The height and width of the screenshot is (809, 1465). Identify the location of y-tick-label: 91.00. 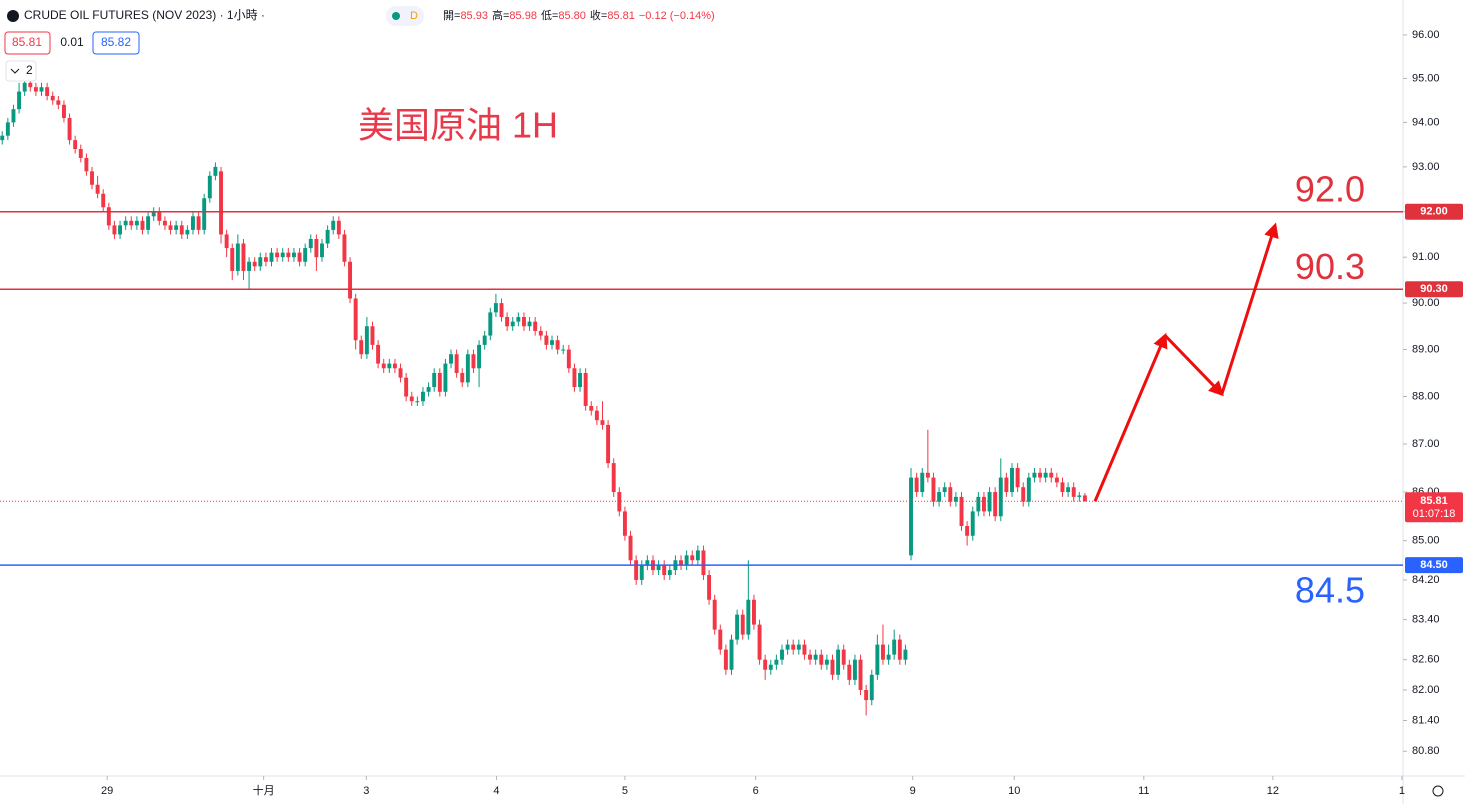
(1426, 257).